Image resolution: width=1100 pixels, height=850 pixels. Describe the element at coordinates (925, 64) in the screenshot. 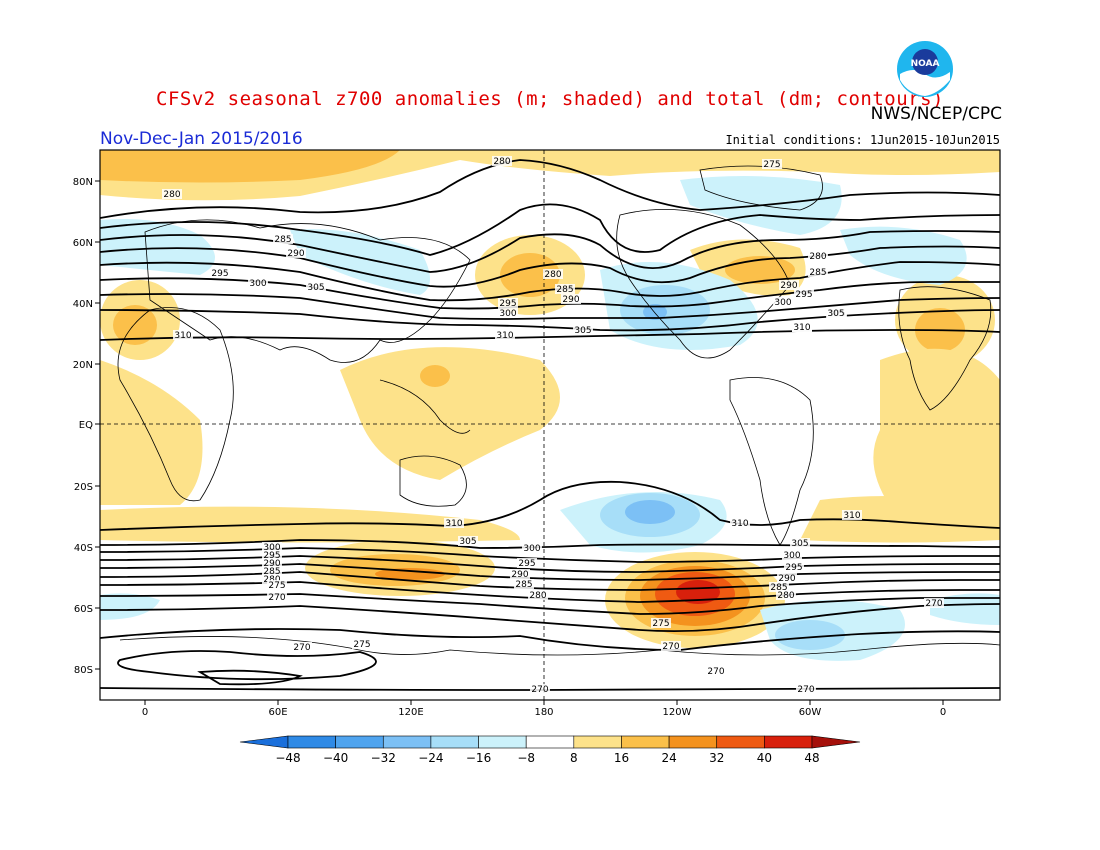

I see `svg-text: NOAA` at that location.